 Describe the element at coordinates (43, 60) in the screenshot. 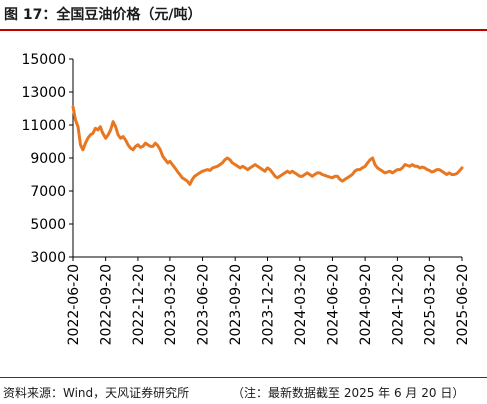

I see `y-tick-label: 15000` at that location.